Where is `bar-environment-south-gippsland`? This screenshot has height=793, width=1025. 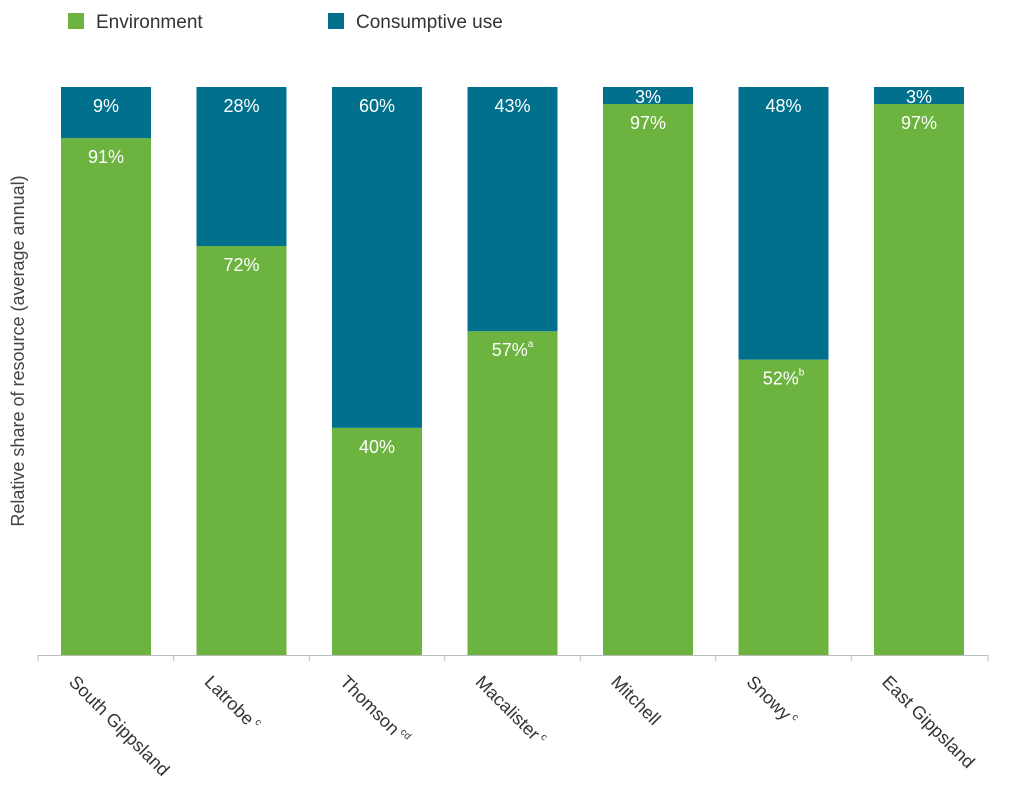 bar-environment-south-gippsland is located at coordinates (106, 396).